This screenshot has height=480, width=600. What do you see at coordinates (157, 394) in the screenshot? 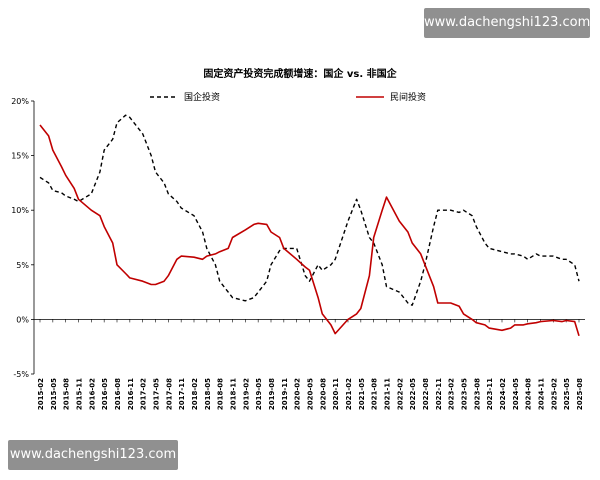
I see `x-tick-label: 2017-05` at bounding box center [157, 394].